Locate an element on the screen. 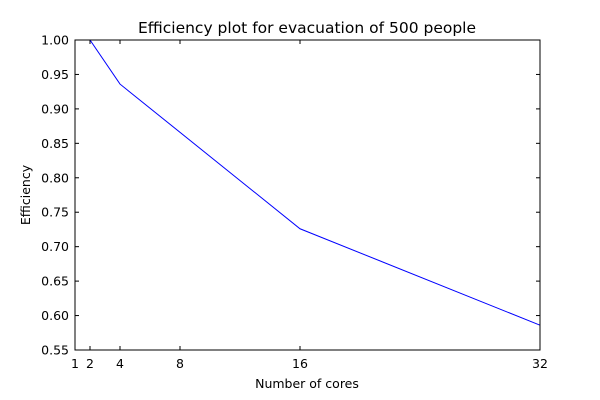 This screenshot has width=600, height=400. y-tick-label: 1.00 is located at coordinates (55, 40).